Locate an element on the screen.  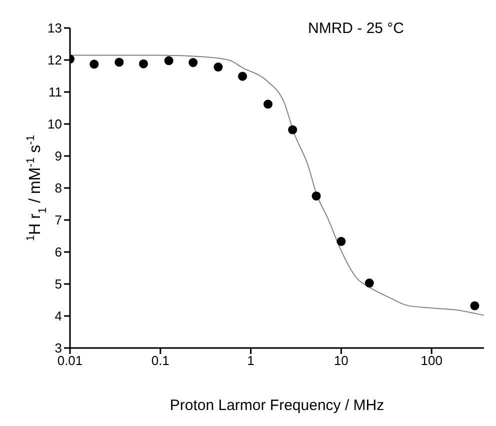
y-tick-label: 12 is located at coordinates (55, 60).